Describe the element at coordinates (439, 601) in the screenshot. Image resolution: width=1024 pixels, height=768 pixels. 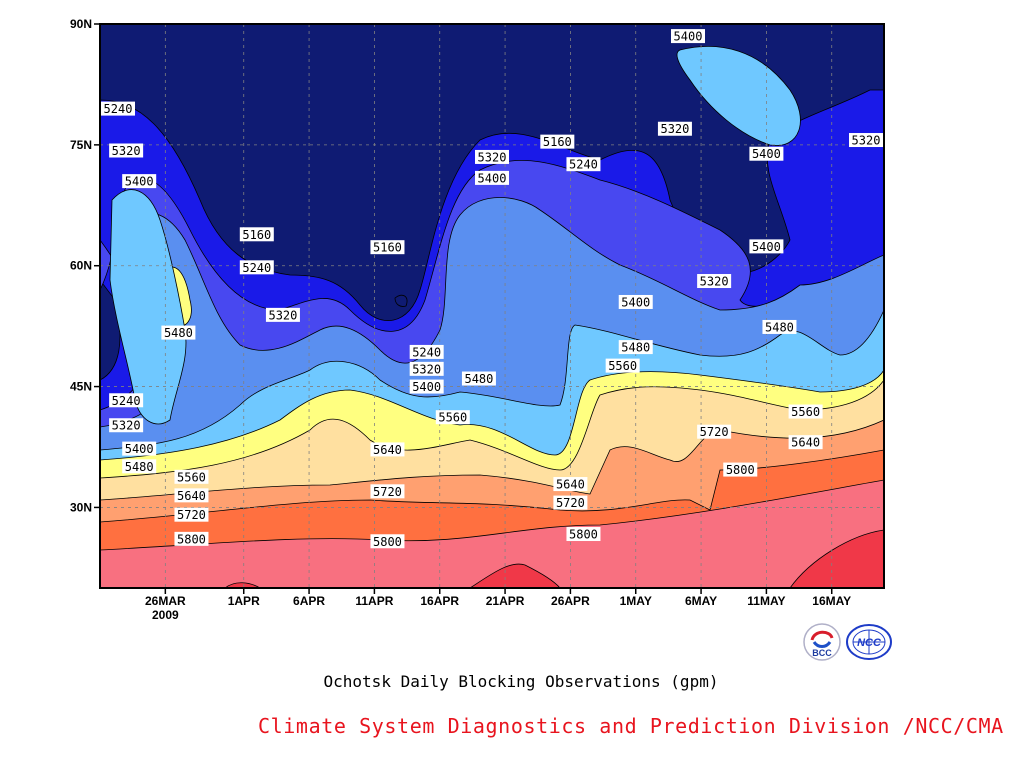
I see `x-tick-label: 16APR` at that location.